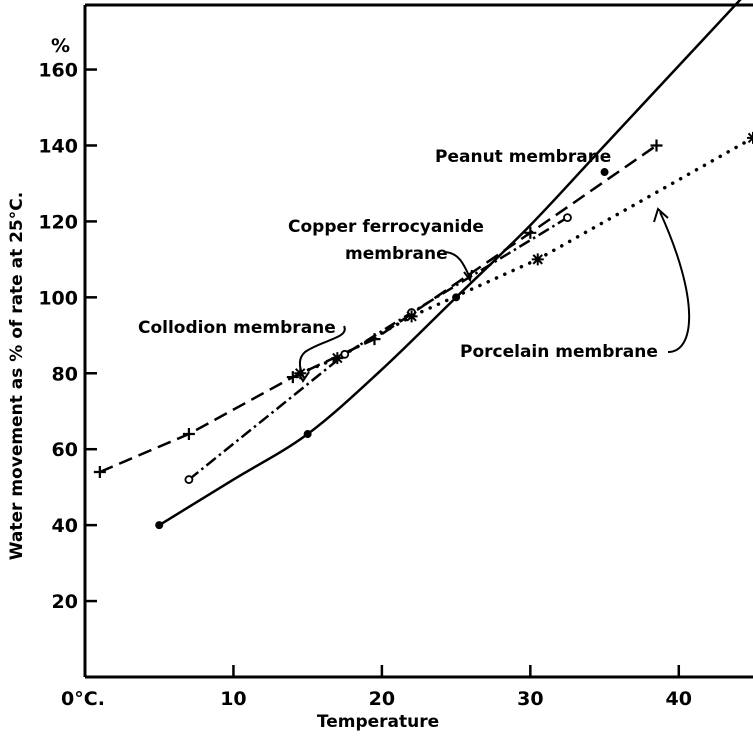 The width and height of the screenshot is (753, 736). I want to click on arrow-porcelain, so click(675, 282).